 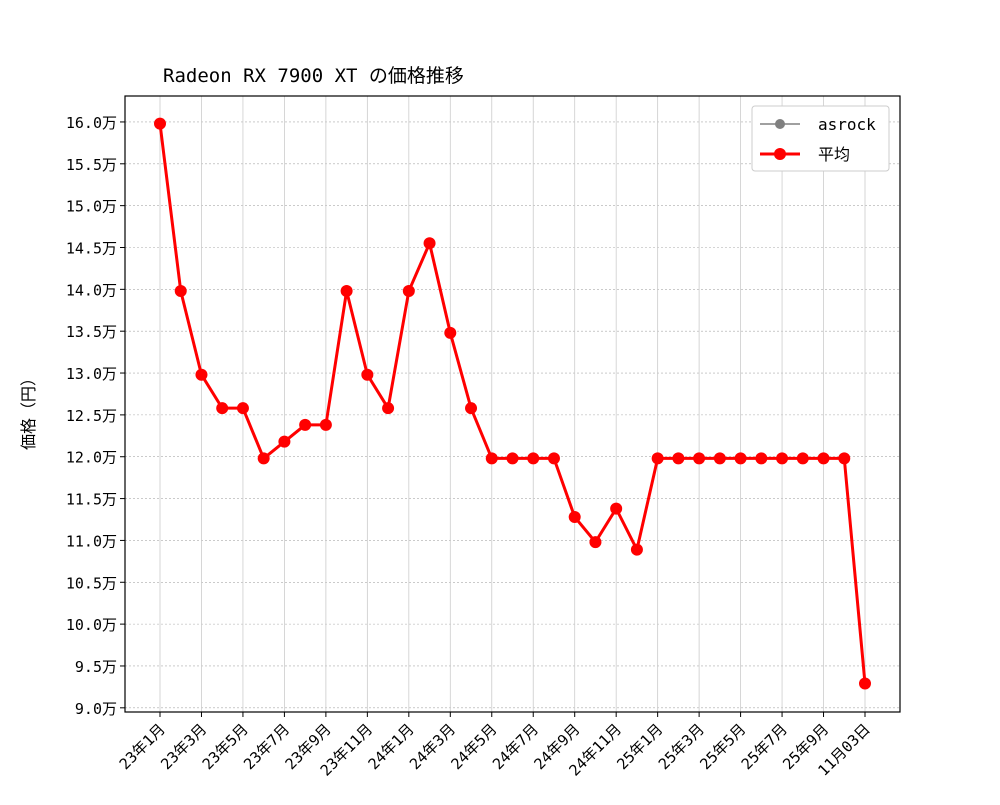 I want to click on y-tick-label: 14.5万, so click(x=91, y=248).